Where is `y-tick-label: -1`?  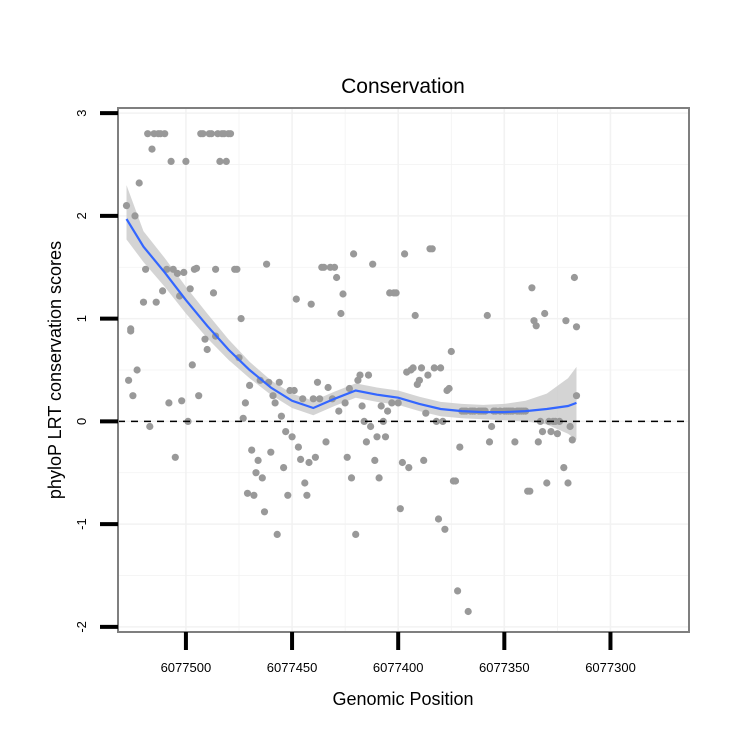 y-tick-label: -1 is located at coordinates (81, 524).